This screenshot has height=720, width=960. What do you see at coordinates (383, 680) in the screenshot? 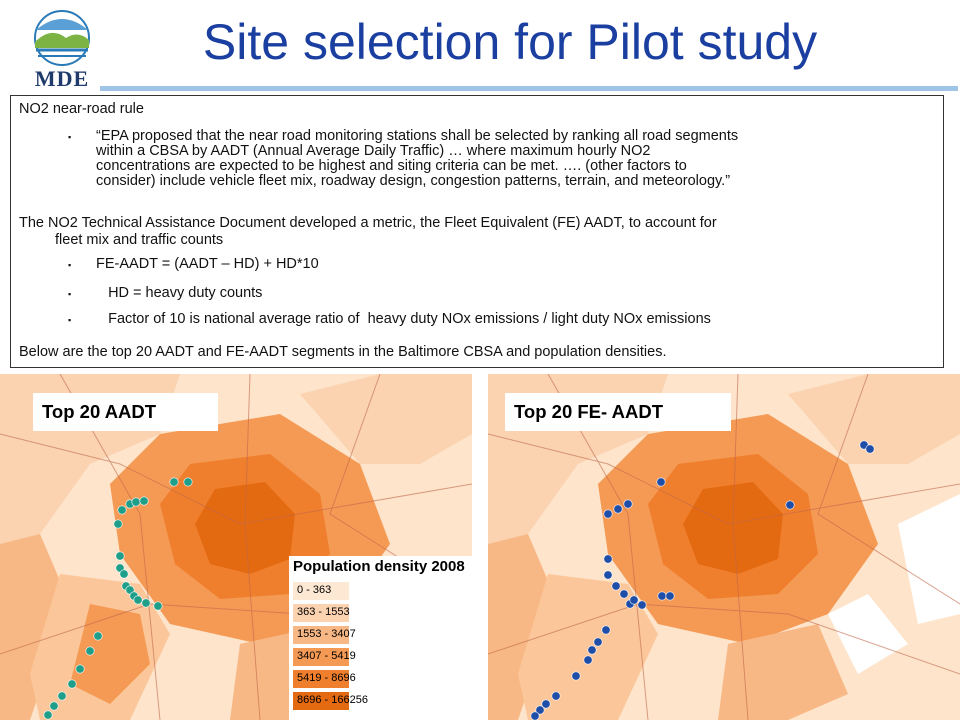
I see `legend-row: 5419 - 8696` at bounding box center [383, 680].